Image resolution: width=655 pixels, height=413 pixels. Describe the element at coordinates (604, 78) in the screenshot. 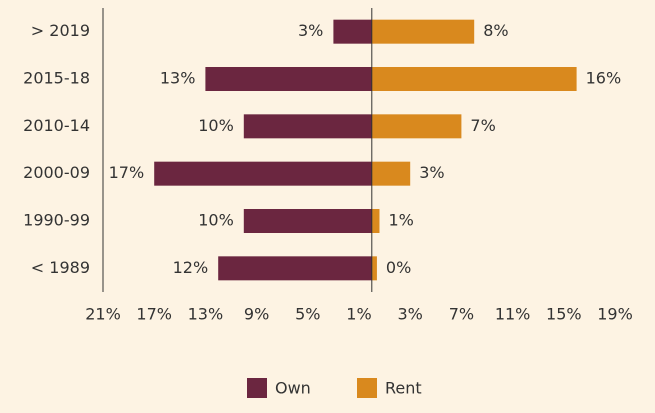

I see `value-label: 16%` at that location.